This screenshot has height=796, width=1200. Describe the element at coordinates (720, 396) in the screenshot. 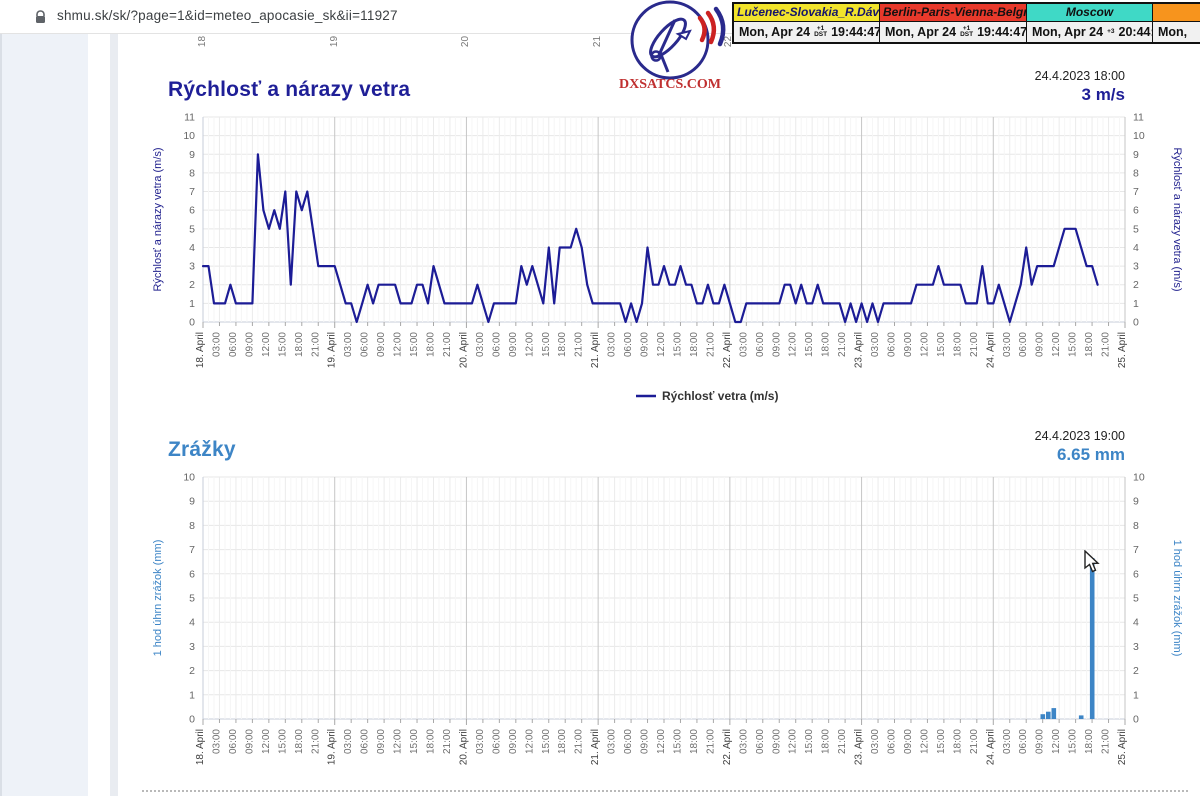

I see `wind-legend-label: Rýchlosť vetra (m/s)` at that location.